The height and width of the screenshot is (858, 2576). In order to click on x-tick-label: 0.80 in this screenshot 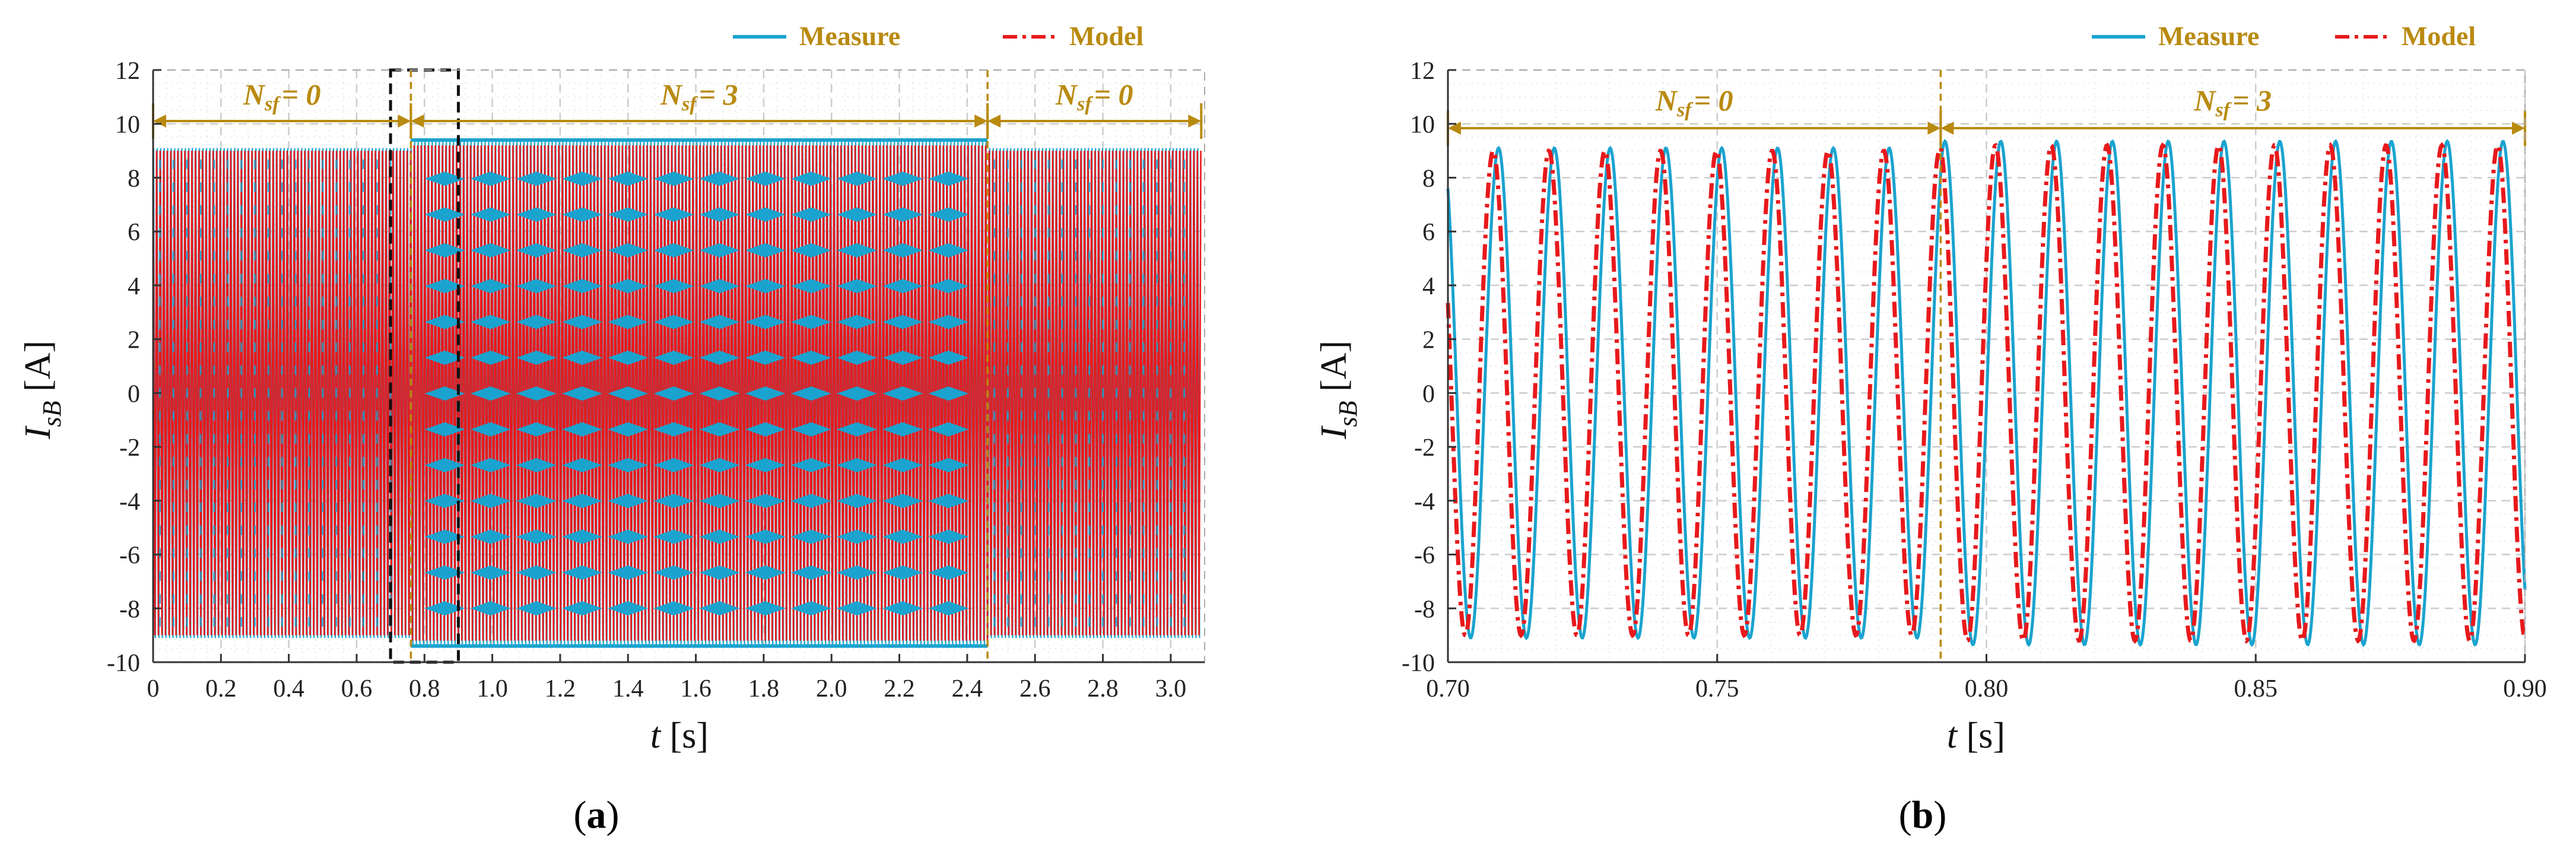, I will do `click(1987, 689)`.